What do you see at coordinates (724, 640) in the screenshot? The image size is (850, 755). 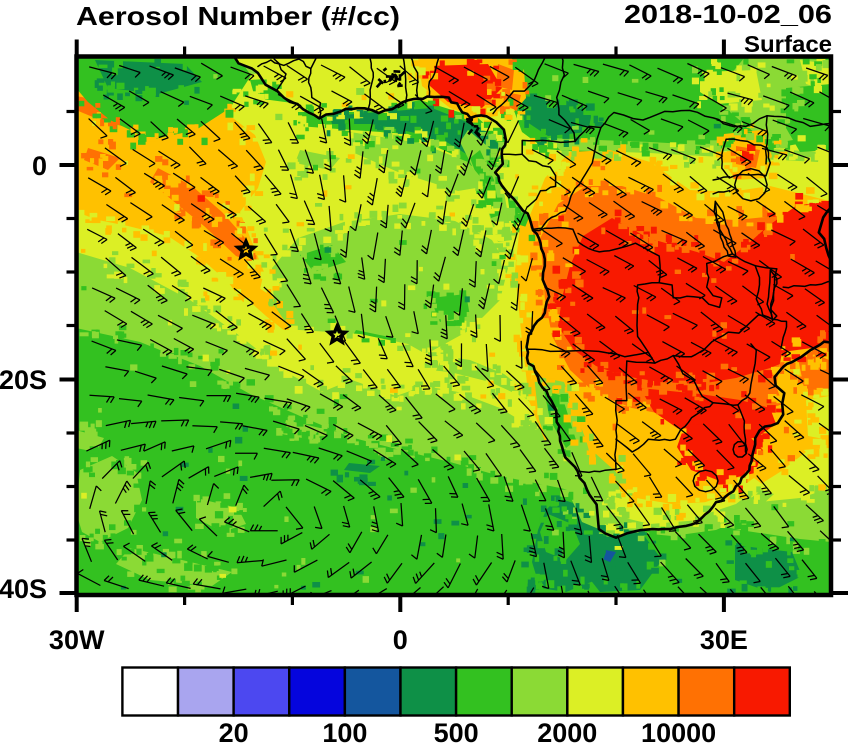 I see `svg-text: 30E` at bounding box center [724, 640].